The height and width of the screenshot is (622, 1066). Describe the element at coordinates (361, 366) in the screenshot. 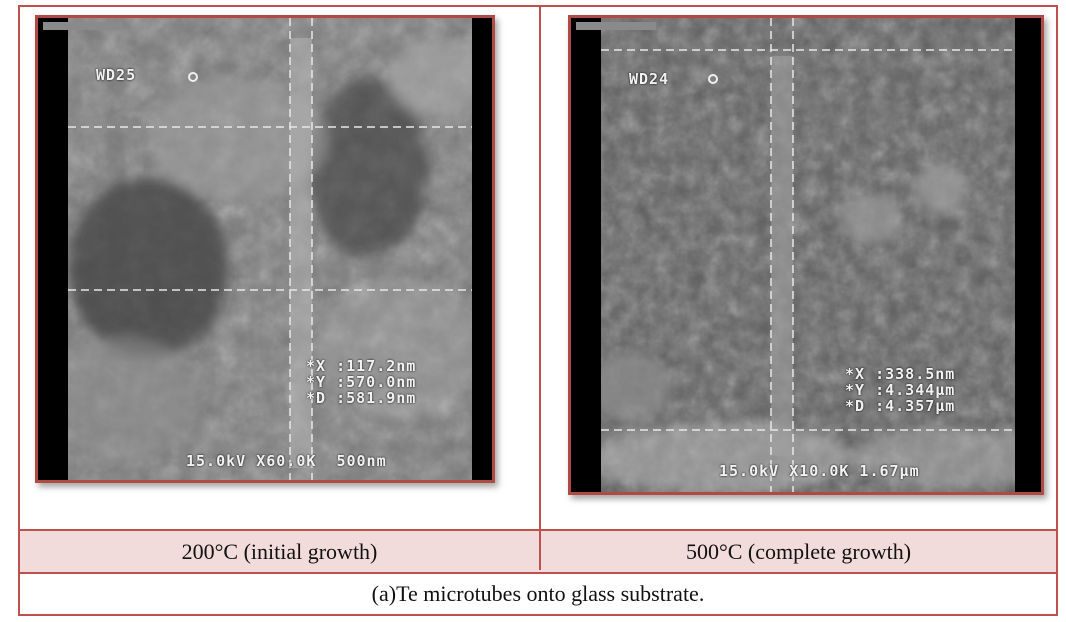

I see `measurement-x: *X :117.2nm` at that location.